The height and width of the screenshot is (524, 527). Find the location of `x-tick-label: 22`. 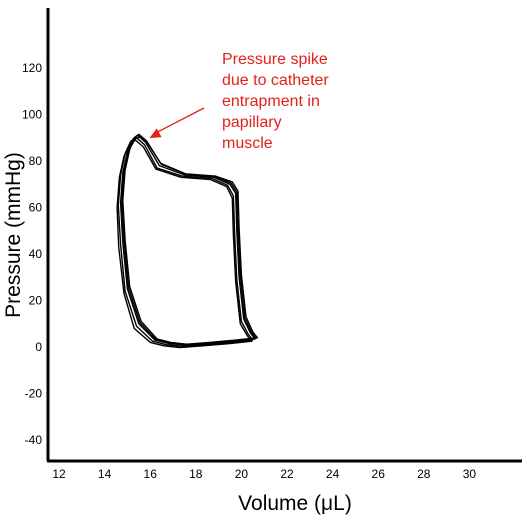

x-tick-label: 22 is located at coordinates (287, 474).